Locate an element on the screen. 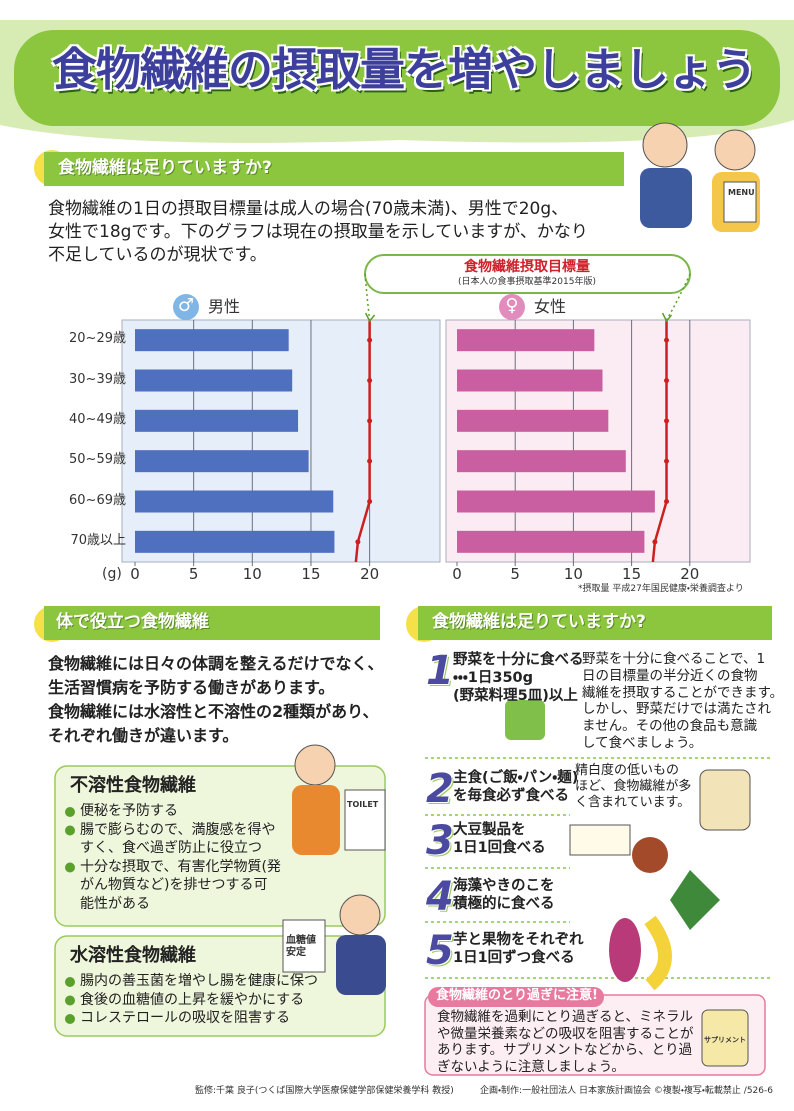 This screenshot has width=794, height=1111. box-title: 水溶性食物繊維 is located at coordinates (133, 955).